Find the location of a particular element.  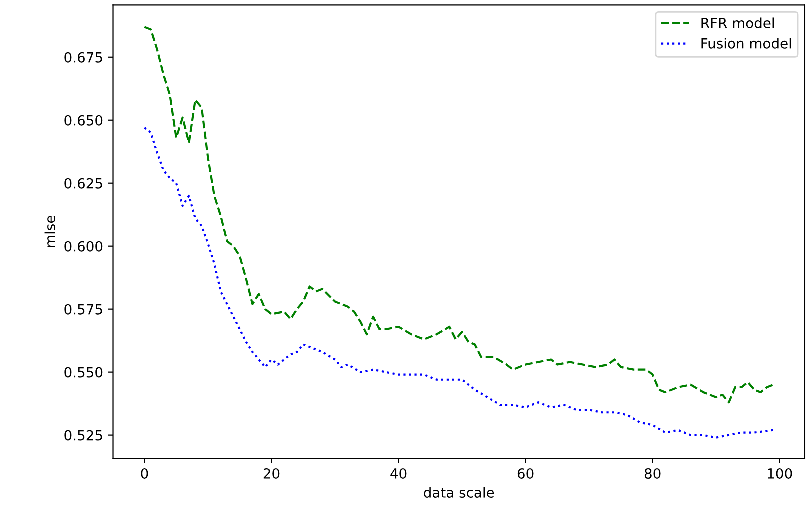

x-tick-label: 0 is located at coordinates (144, 473).